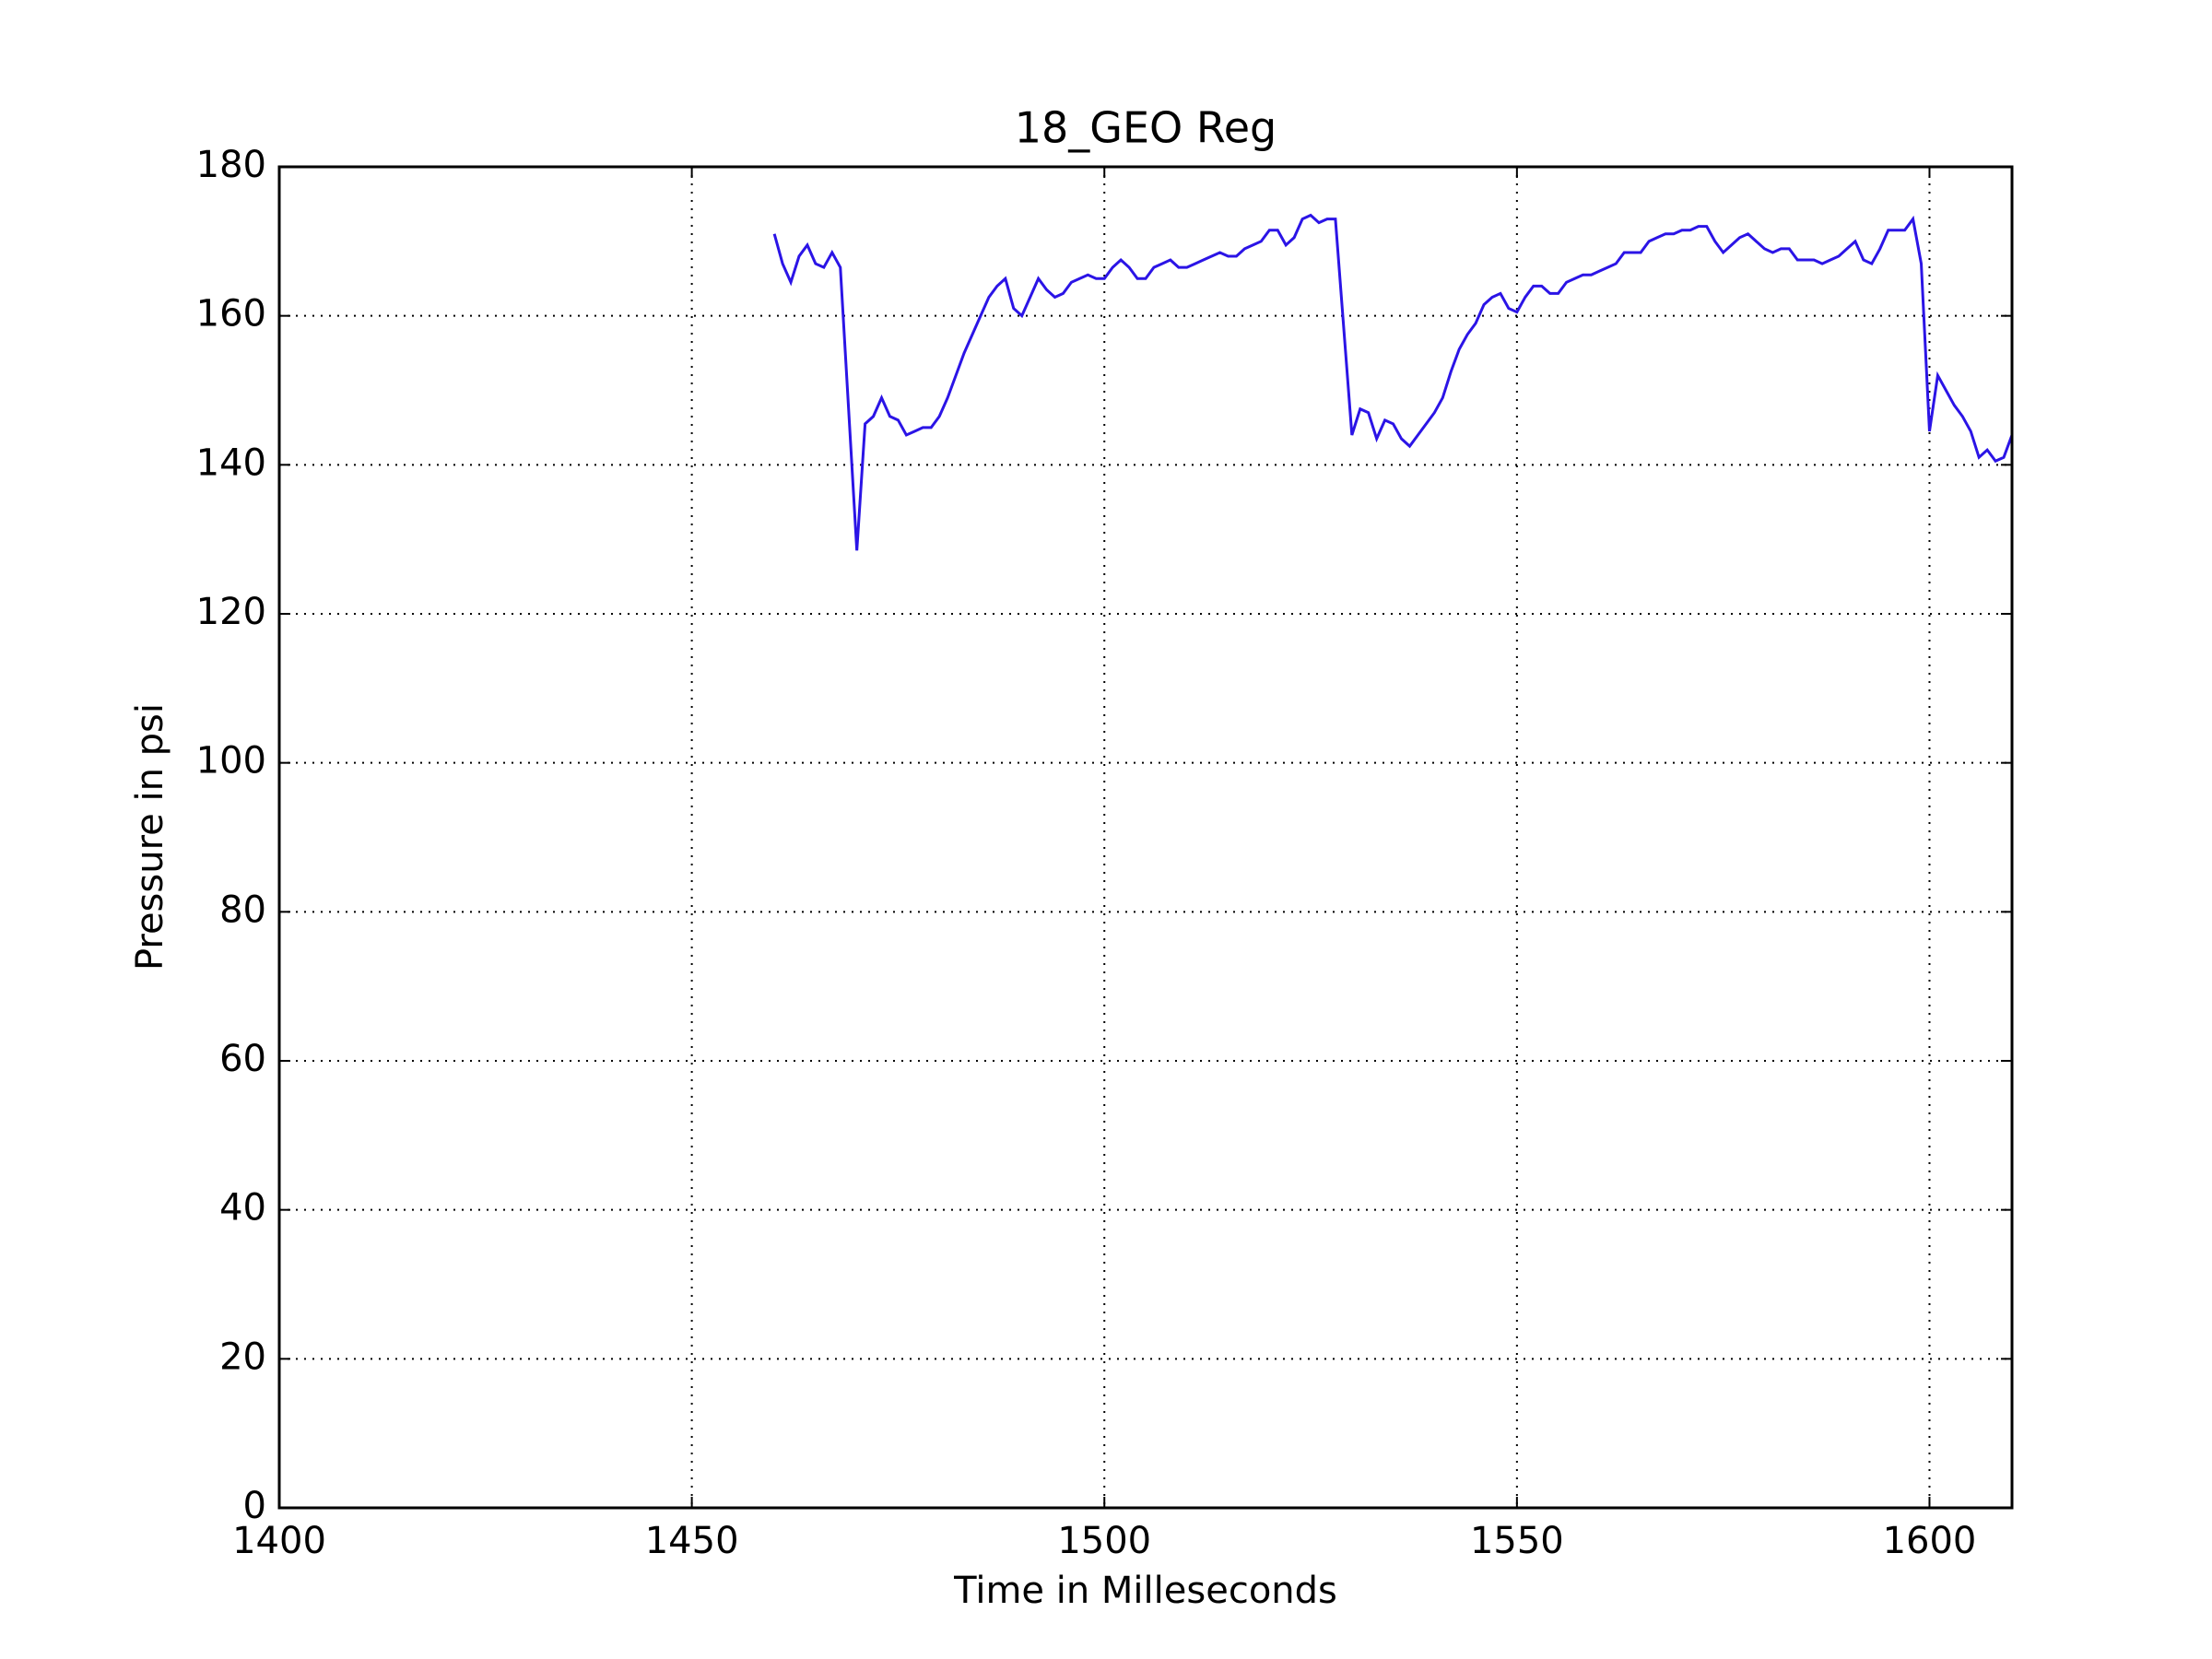 Image resolution: width=2212 pixels, height=1659 pixels. Describe the element at coordinates (231, 761) in the screenshot. I see `y-tick-label: 100` at that location.